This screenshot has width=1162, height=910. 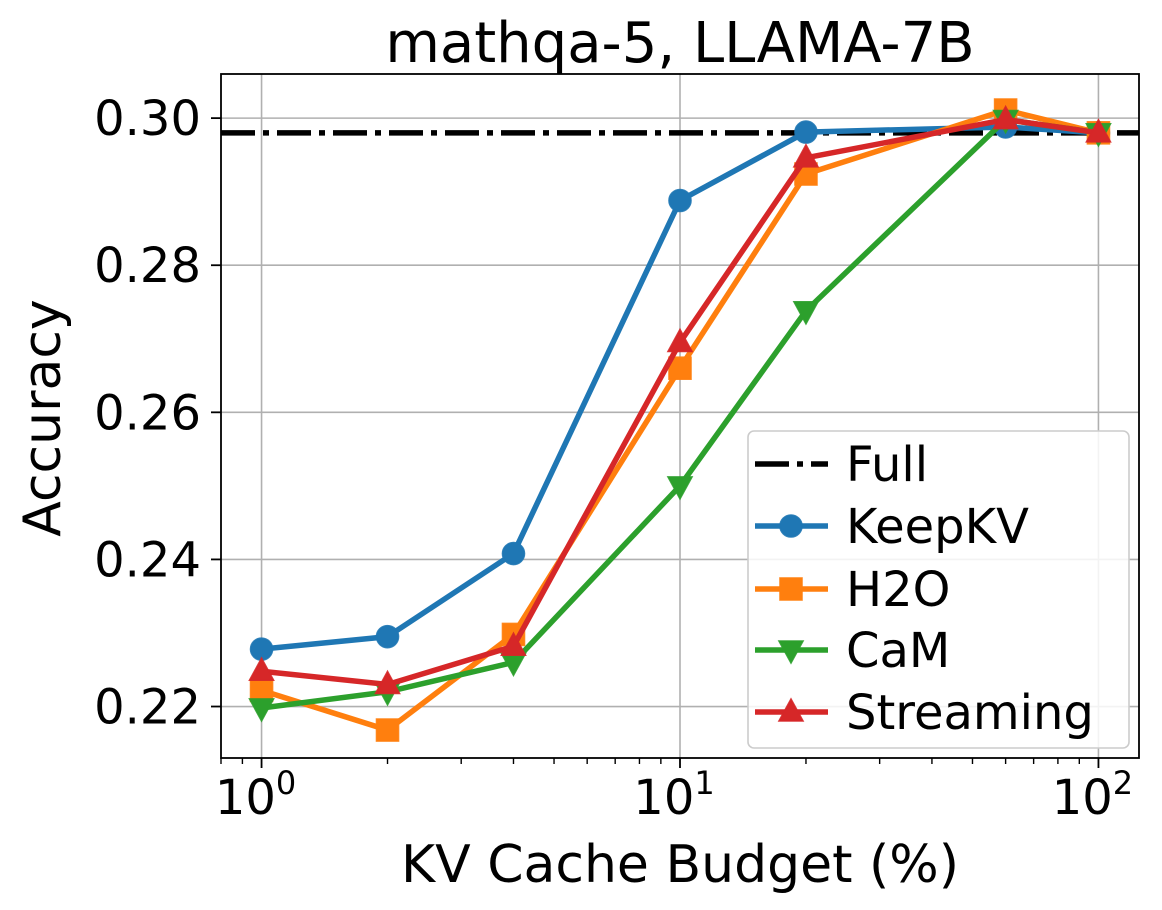 What do you see at coordinates (791, 526) in the screenshot?
I see `legend-marker-keepkv` at bounding box center [791, 526].